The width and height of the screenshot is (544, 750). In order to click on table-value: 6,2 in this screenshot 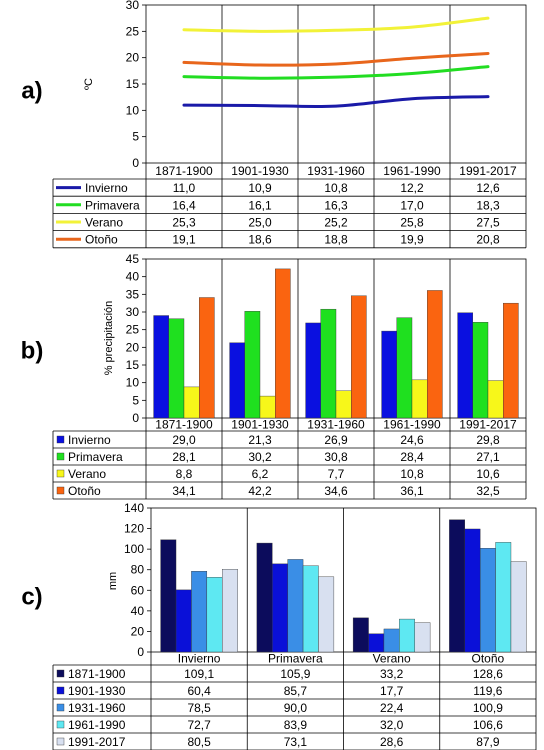, I will do `click(260, 474)`.